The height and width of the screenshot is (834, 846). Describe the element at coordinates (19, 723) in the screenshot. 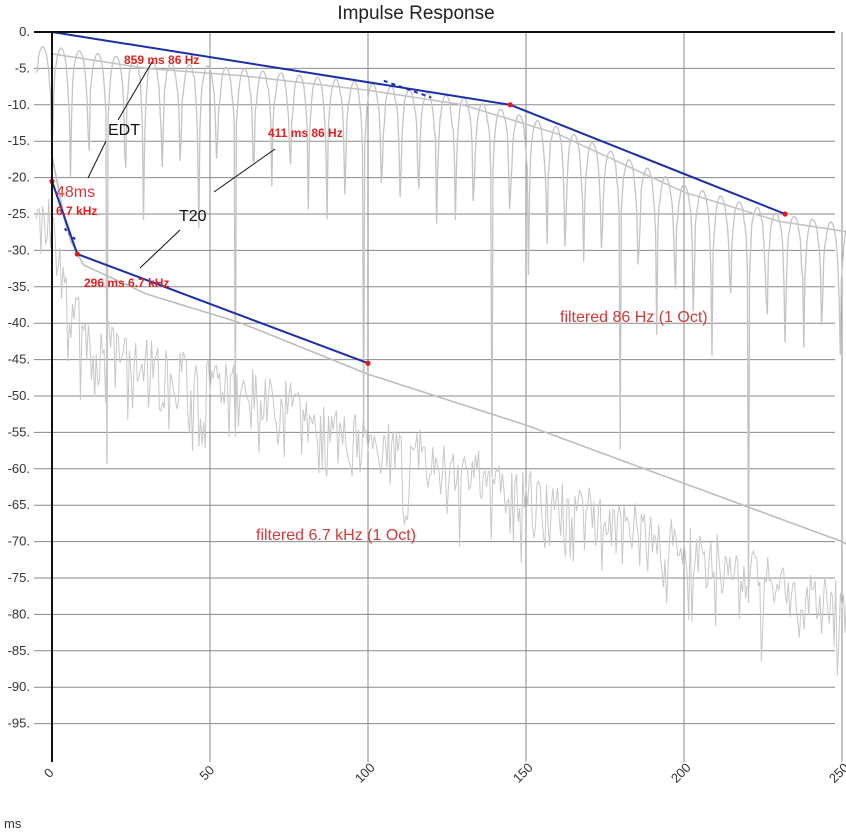

I see `y-tick-label: -95.` at that location.